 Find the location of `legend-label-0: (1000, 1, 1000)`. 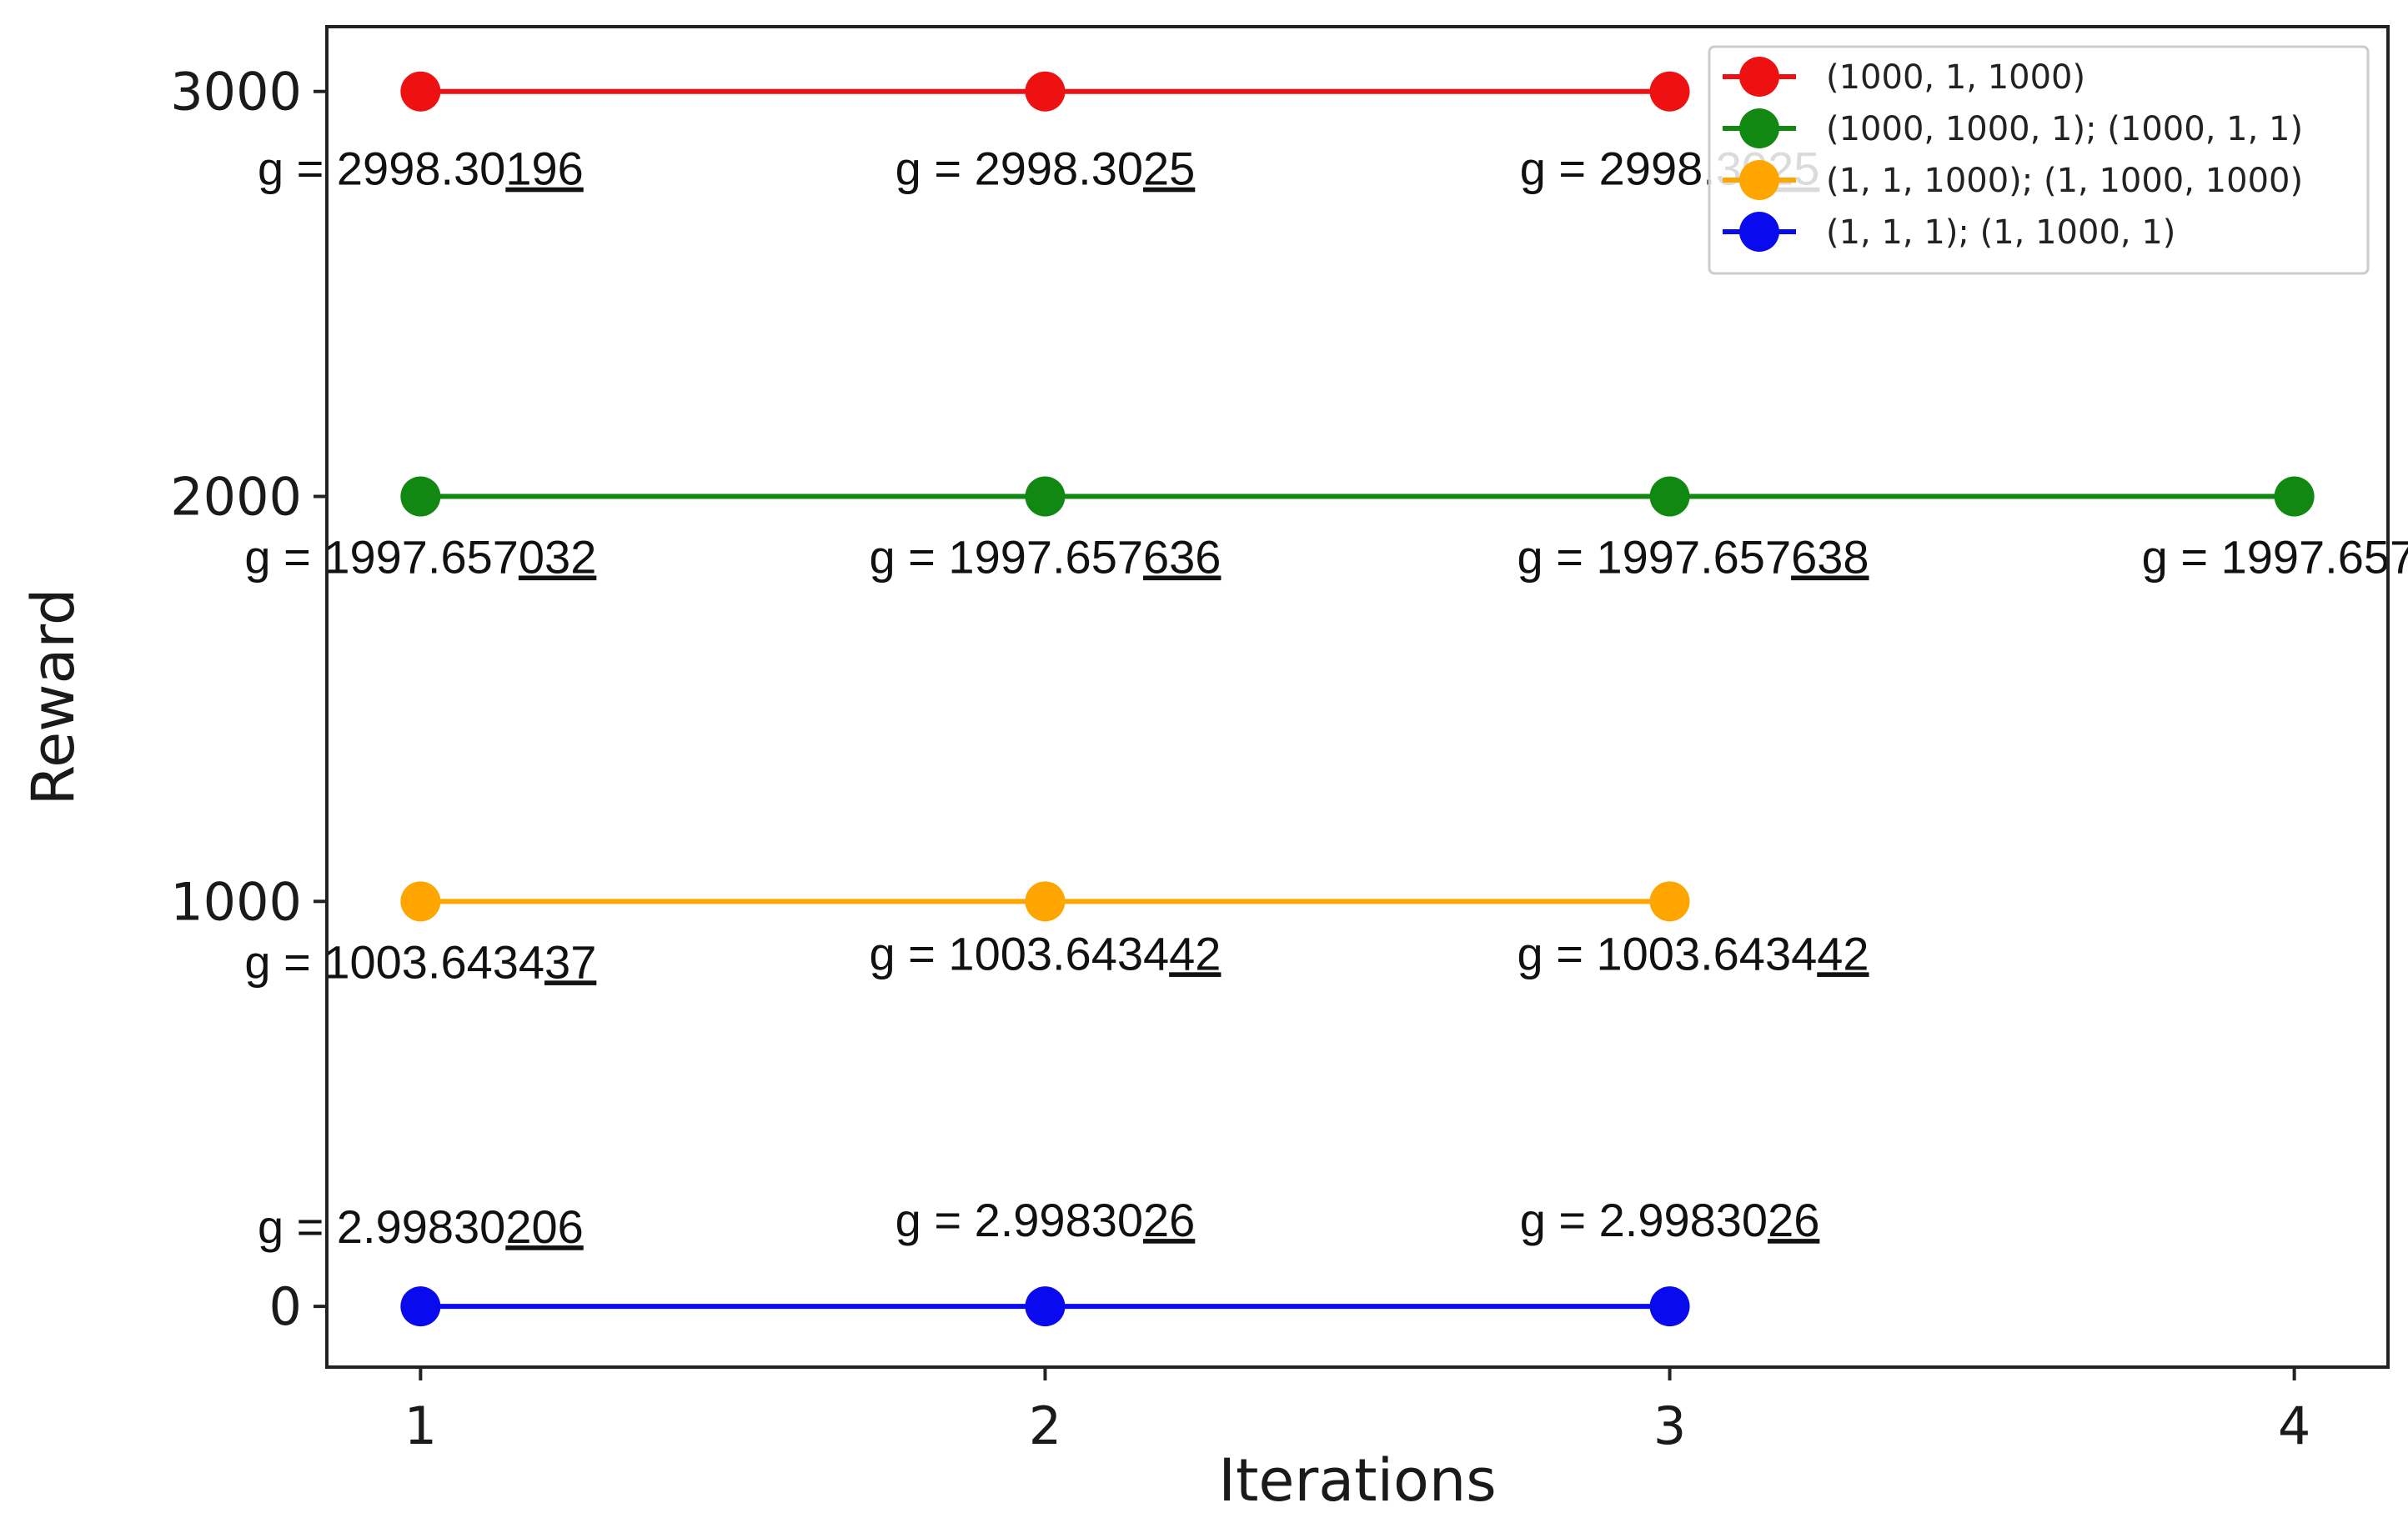

legend-label-0: (1000, 1, 1000) is located at coordinates (1956, 77).